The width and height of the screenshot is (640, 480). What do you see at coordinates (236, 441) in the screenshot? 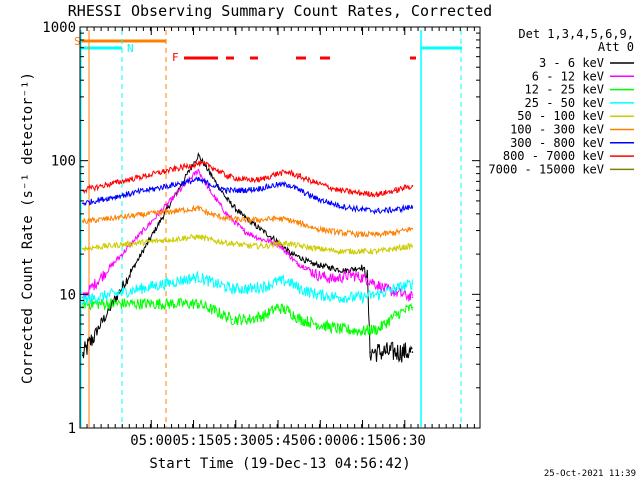
I see `x-tick-label: 05:30` at bounding box center [236, 441].